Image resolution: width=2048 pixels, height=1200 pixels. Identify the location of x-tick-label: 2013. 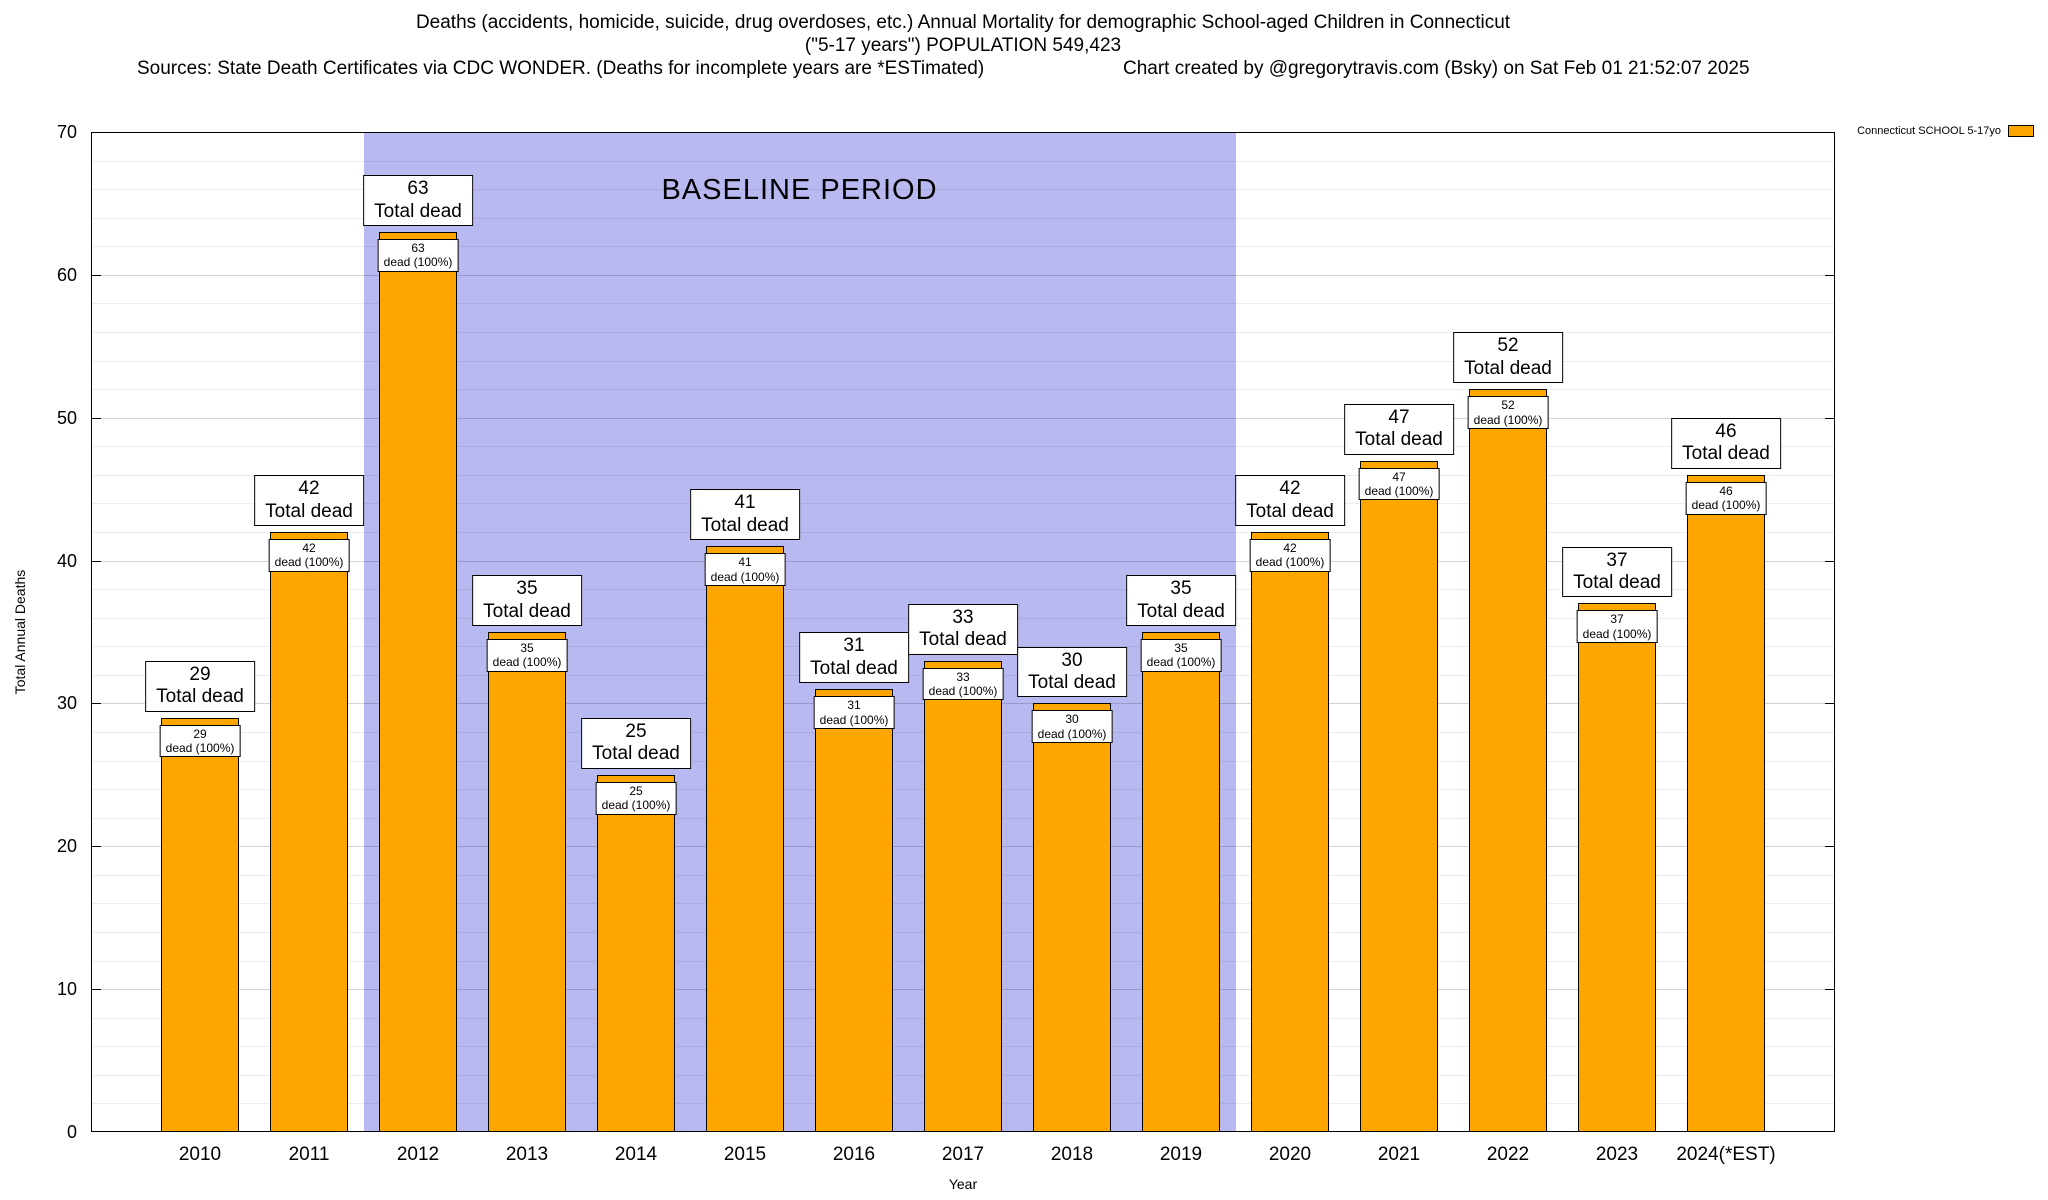
(527, 1154).